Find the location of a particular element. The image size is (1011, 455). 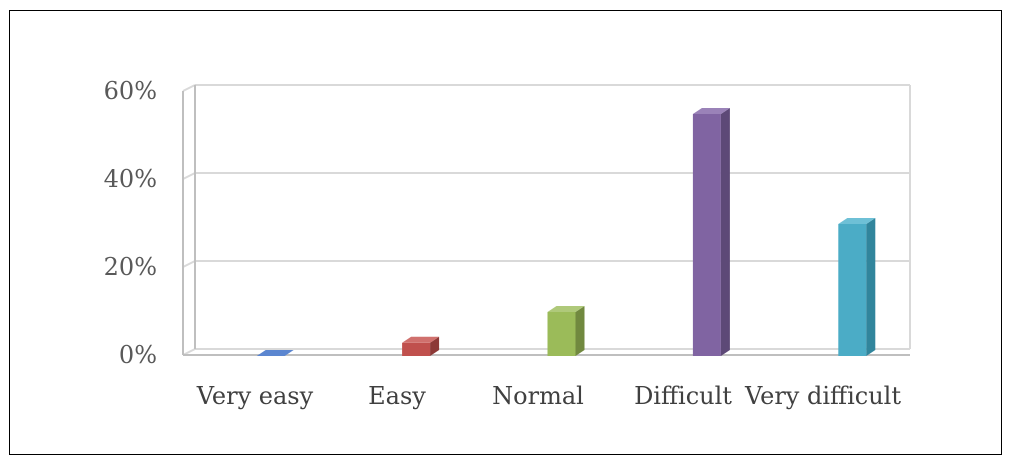

x-category-label: Very easy is located at coordinates (255, 396).